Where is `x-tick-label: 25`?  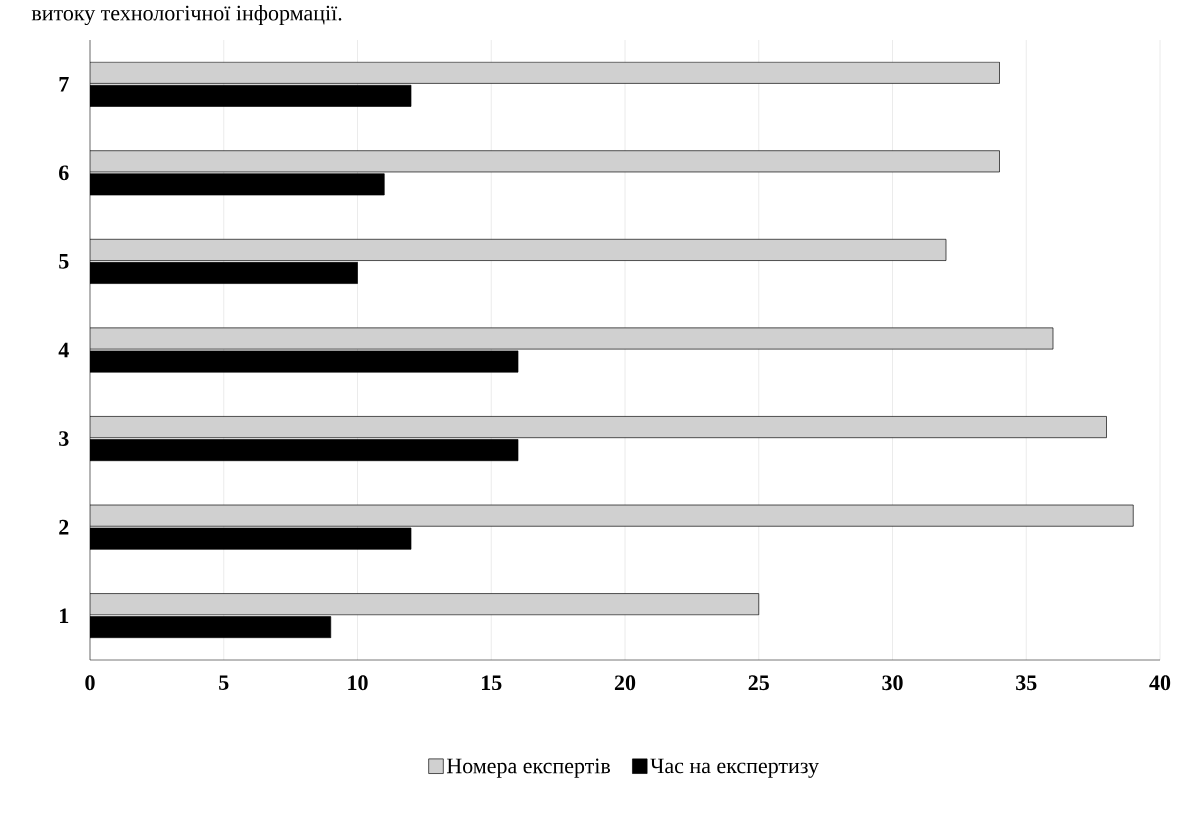
x-tick-label: 25 is located at coordinates (758, 683).